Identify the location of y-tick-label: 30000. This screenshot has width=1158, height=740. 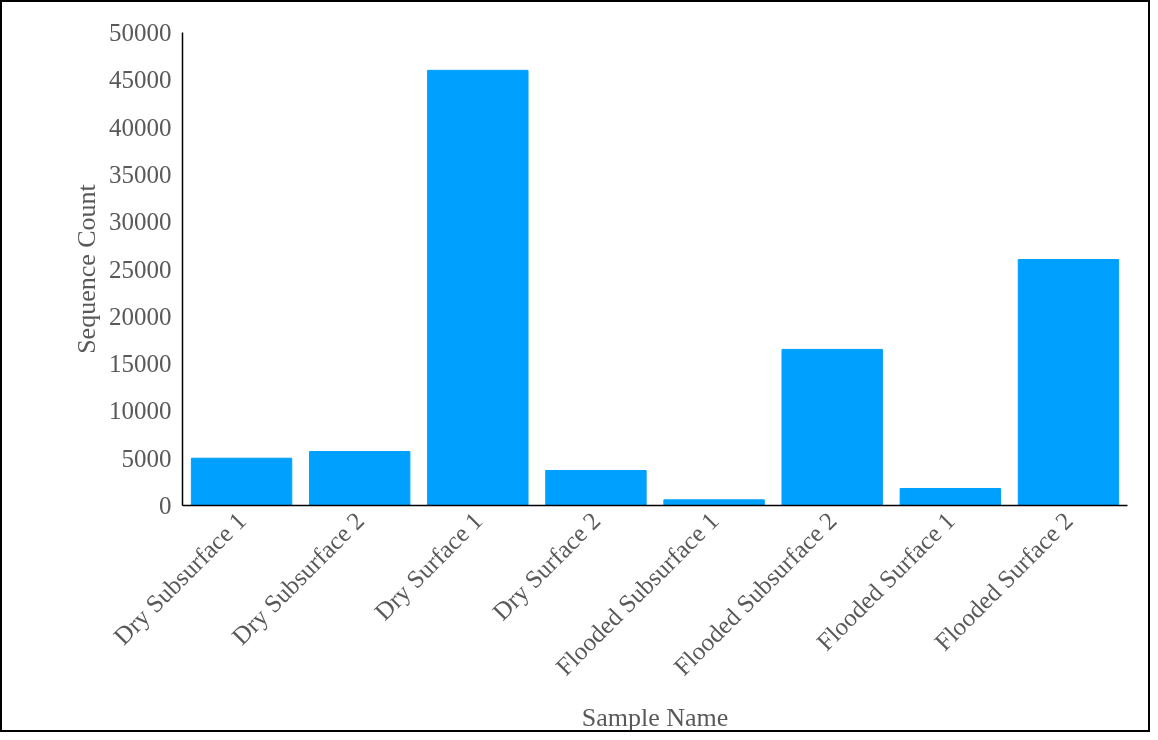
(140, 222).